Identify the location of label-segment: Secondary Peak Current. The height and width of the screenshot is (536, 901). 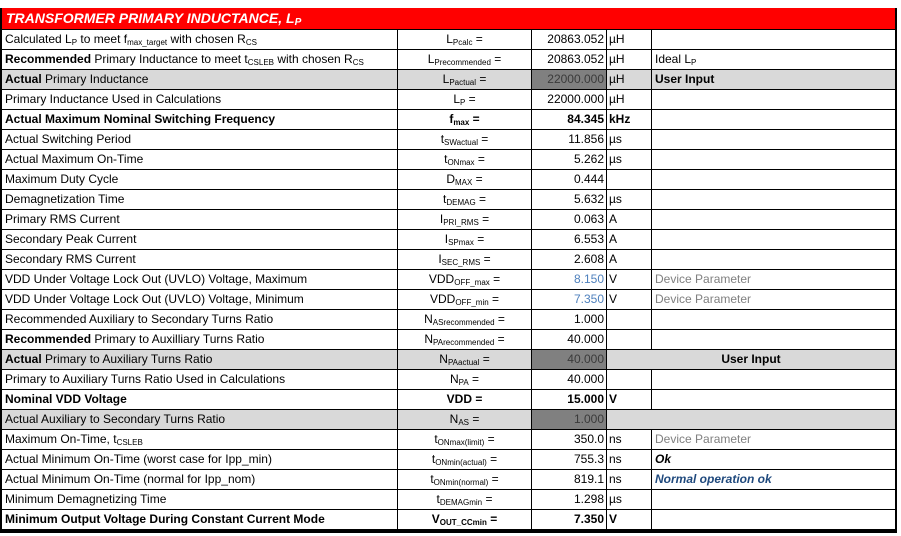
(71, 239).